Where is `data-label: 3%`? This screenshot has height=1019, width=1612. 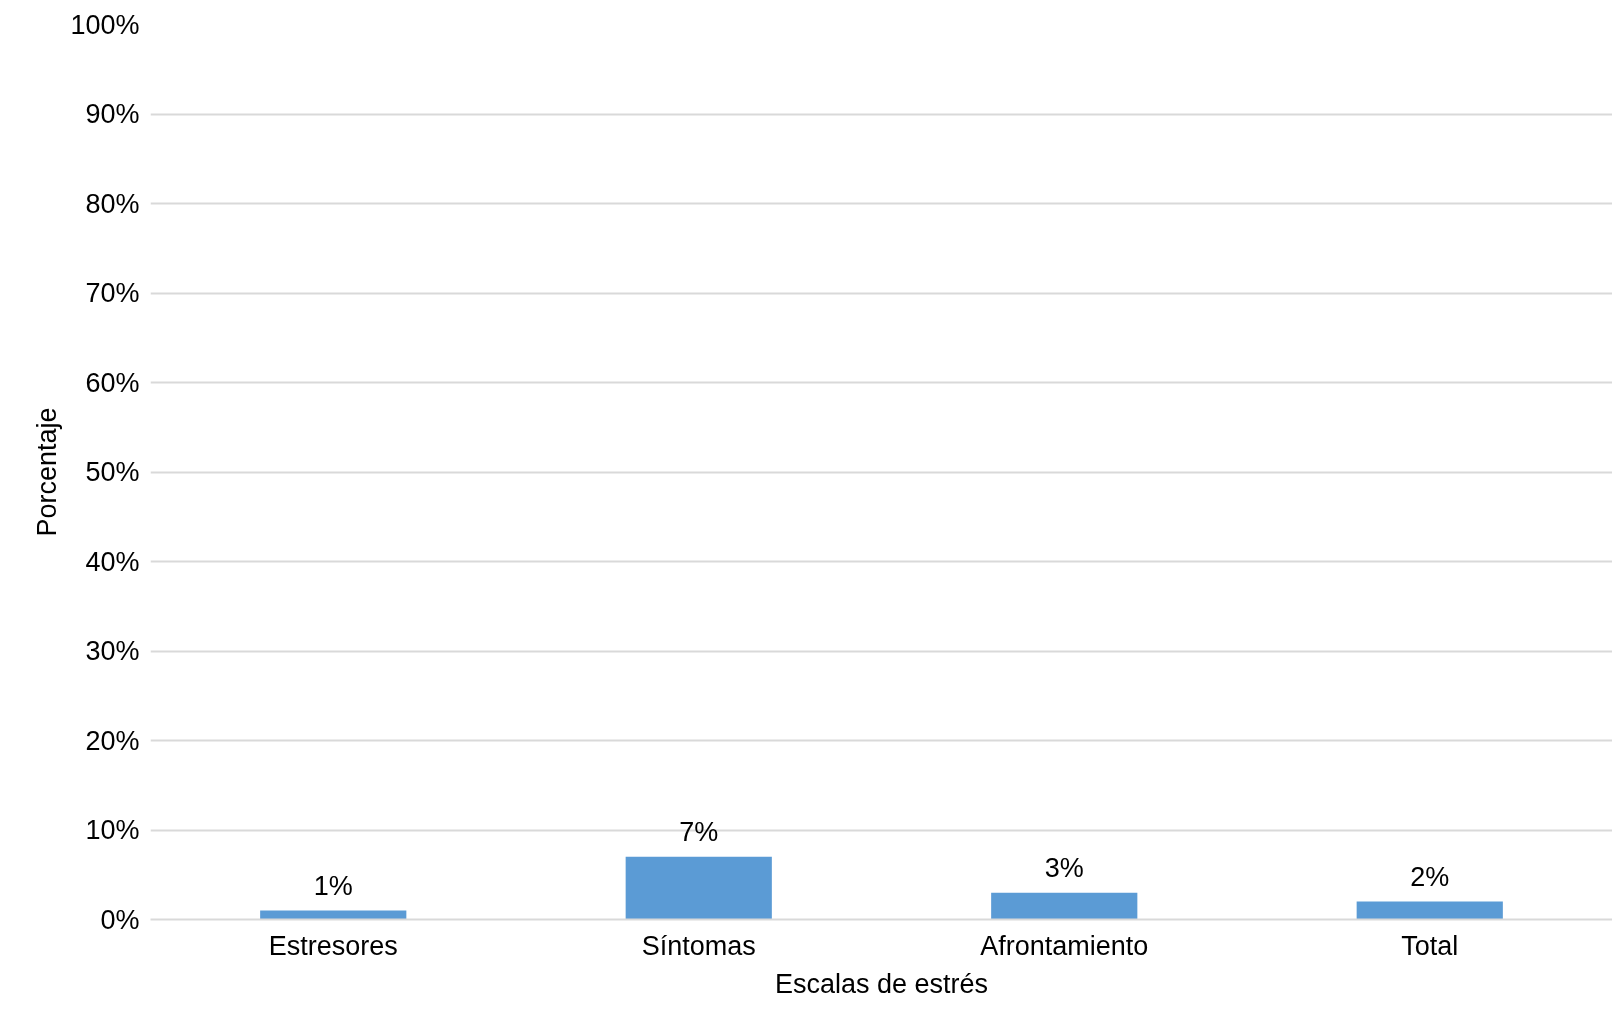 data-label: 3% is located at coordinates (1064, 867).